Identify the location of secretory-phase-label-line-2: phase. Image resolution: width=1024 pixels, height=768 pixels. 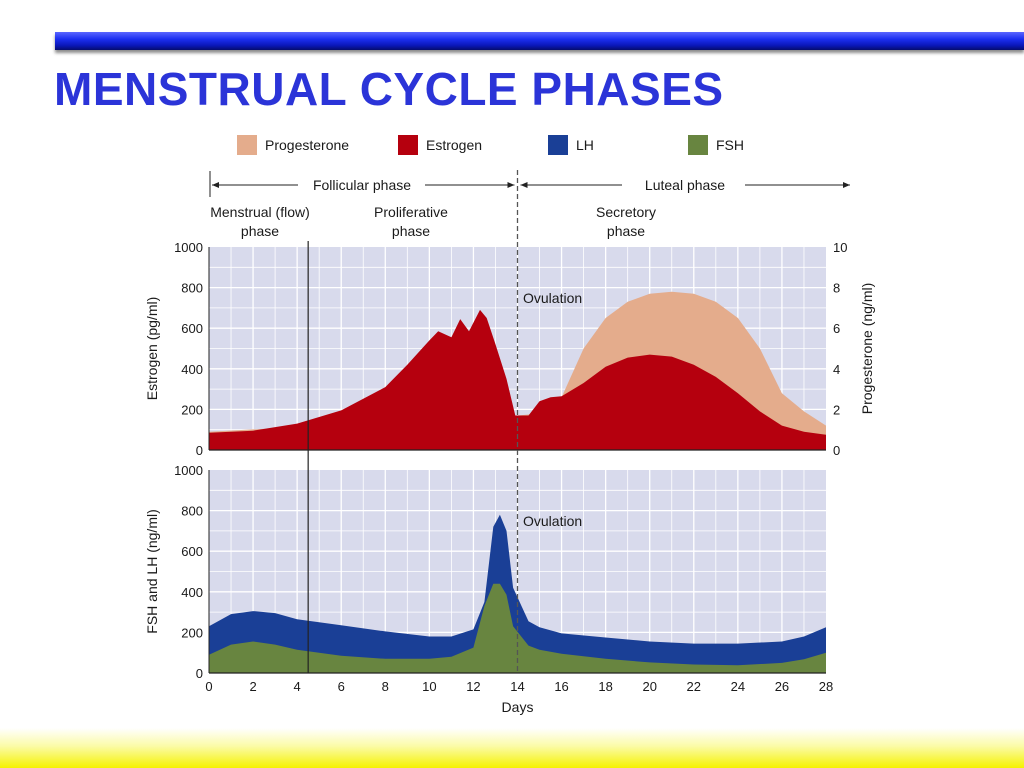
(626, 231).